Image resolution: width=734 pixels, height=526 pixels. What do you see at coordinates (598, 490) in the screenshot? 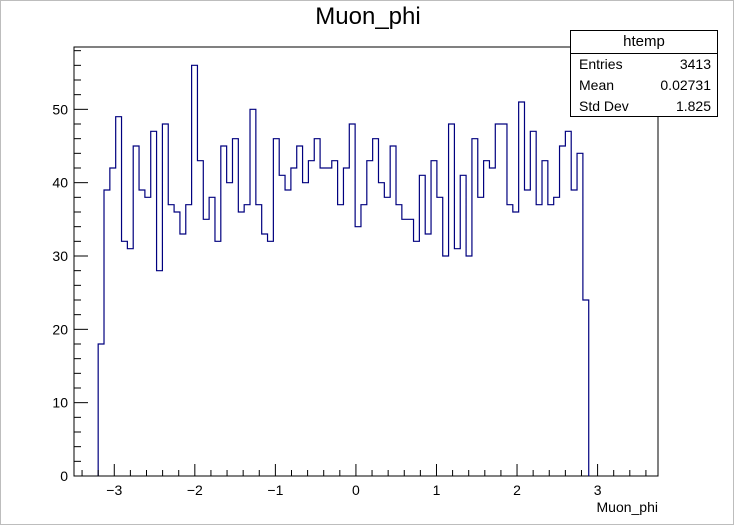
I see `x-tick-label: 3` at bounding box center [598, 490].